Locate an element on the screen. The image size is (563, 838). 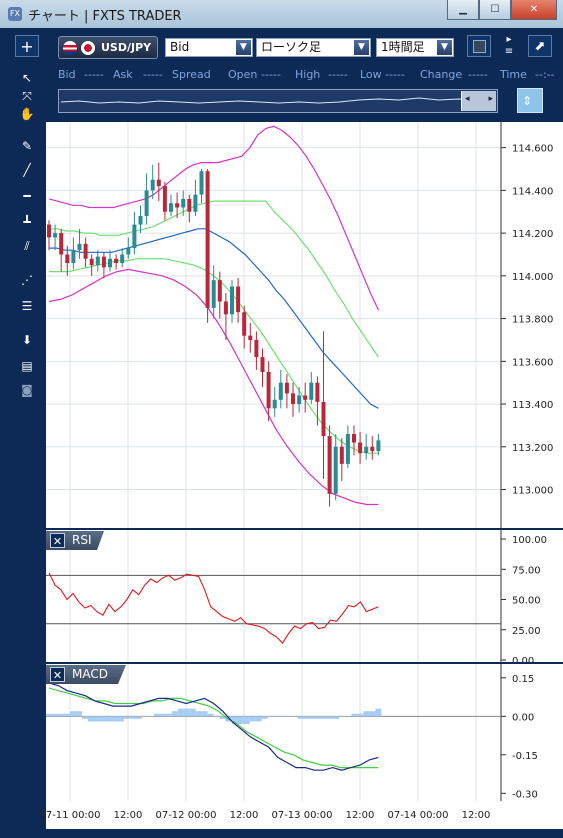
download-tool: ⬇ is located at coordinates (27, 340).